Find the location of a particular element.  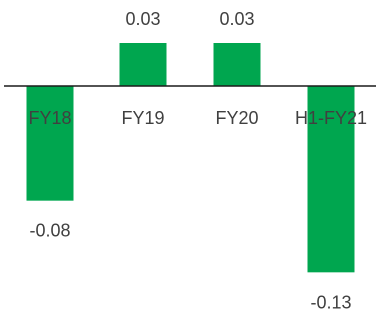

data-label: -0.08 is located at coordinates (49, 231).